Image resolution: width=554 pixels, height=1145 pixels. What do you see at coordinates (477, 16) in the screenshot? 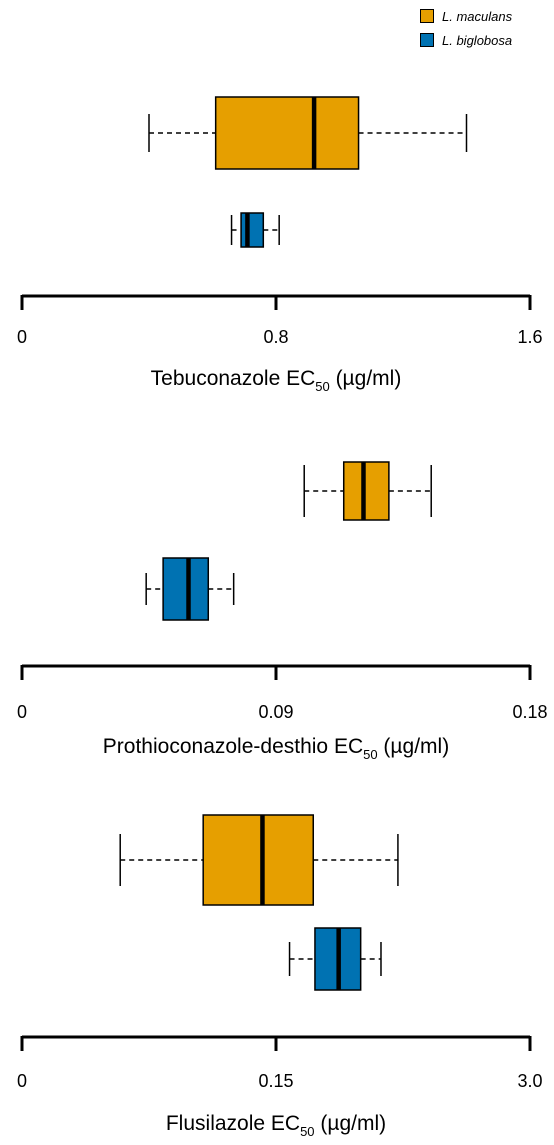
I see `legend-label-maculans: L. maculans` at bounding box center [477, 16].